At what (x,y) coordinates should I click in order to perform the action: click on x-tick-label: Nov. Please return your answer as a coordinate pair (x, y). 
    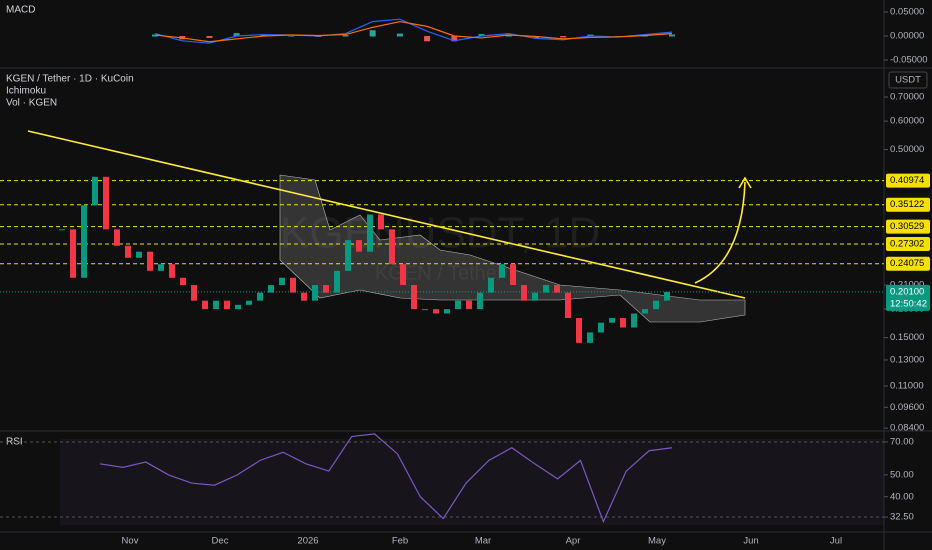
    Looking at the image, I should click on (130, 541).